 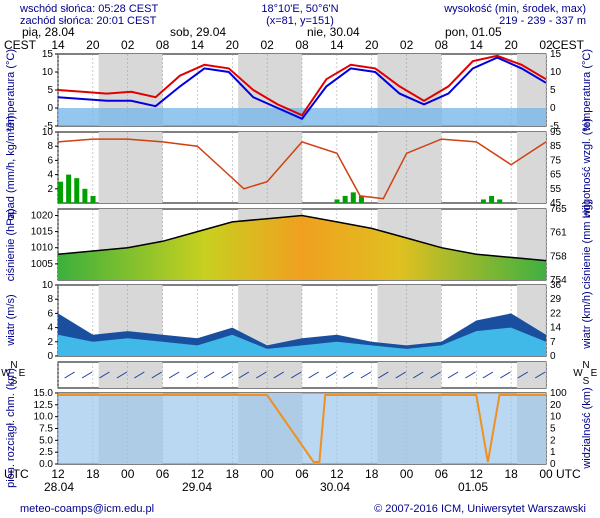 I want to click on ytick-label: 0.0, so click(x=46, y=464).